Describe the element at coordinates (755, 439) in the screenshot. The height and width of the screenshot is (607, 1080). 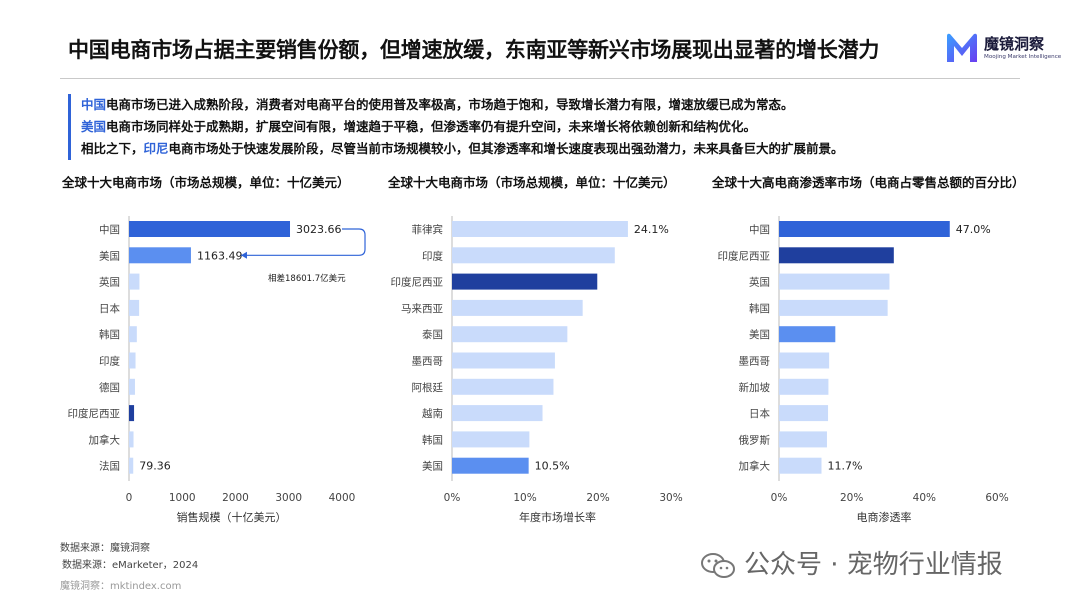
I see `chart-3-category-label: 俄罗斯` at that location.